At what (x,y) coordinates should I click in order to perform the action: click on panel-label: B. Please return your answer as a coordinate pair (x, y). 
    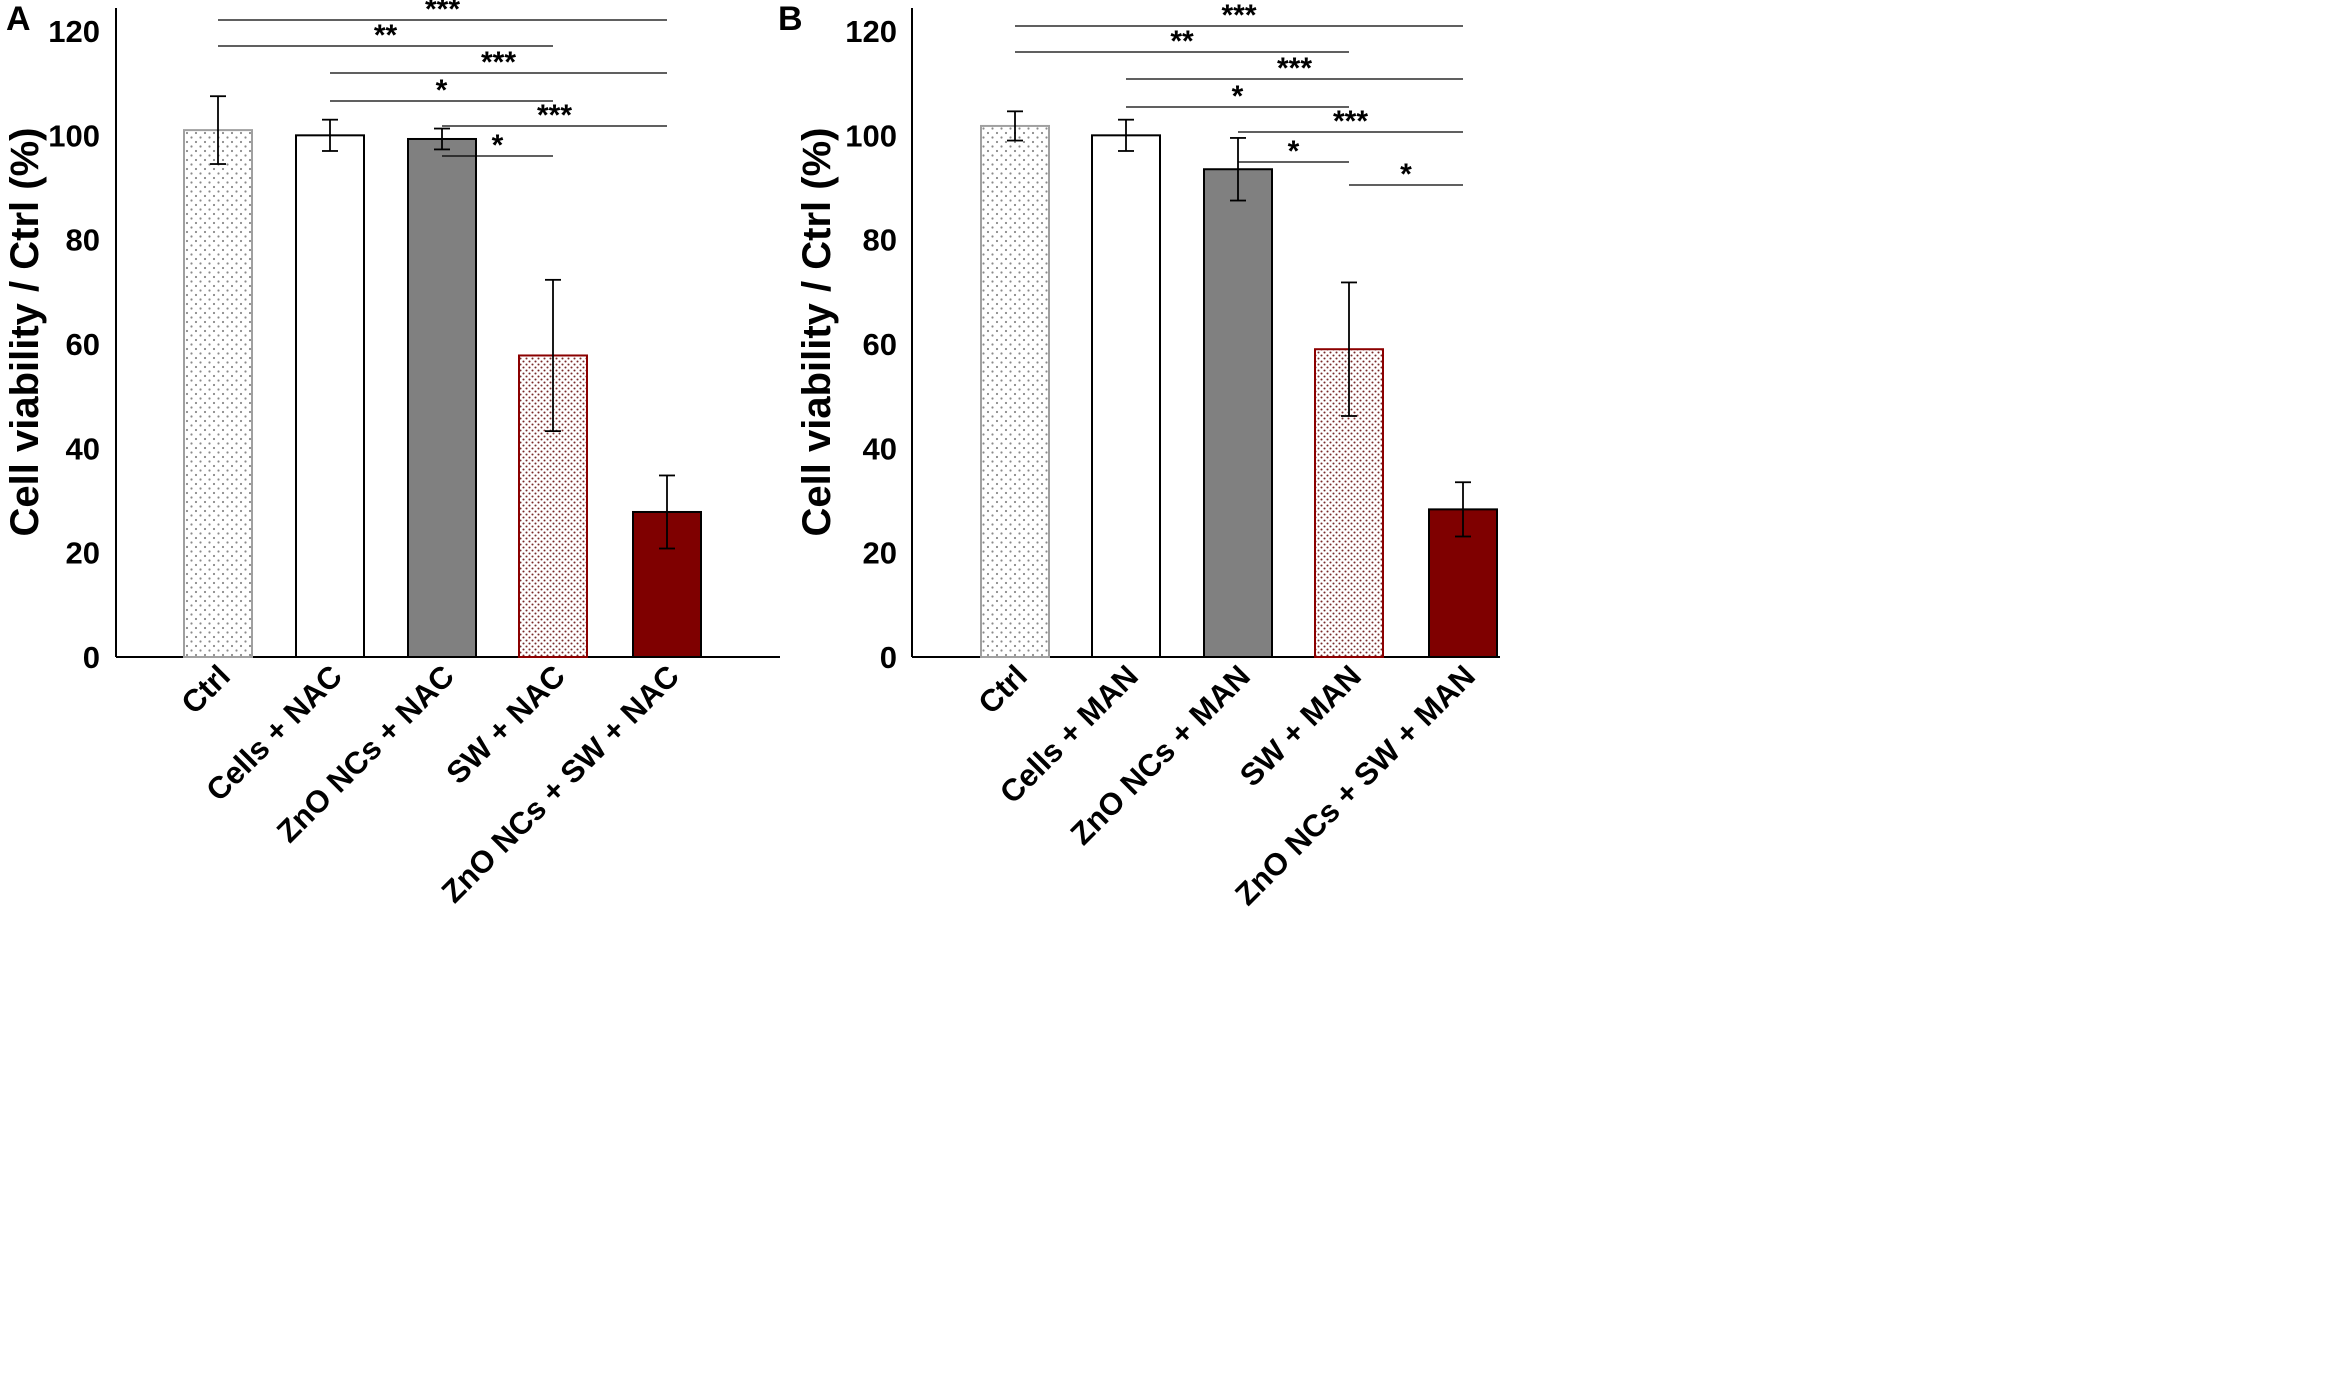
    Looking at the image, I should click on (790, 19).